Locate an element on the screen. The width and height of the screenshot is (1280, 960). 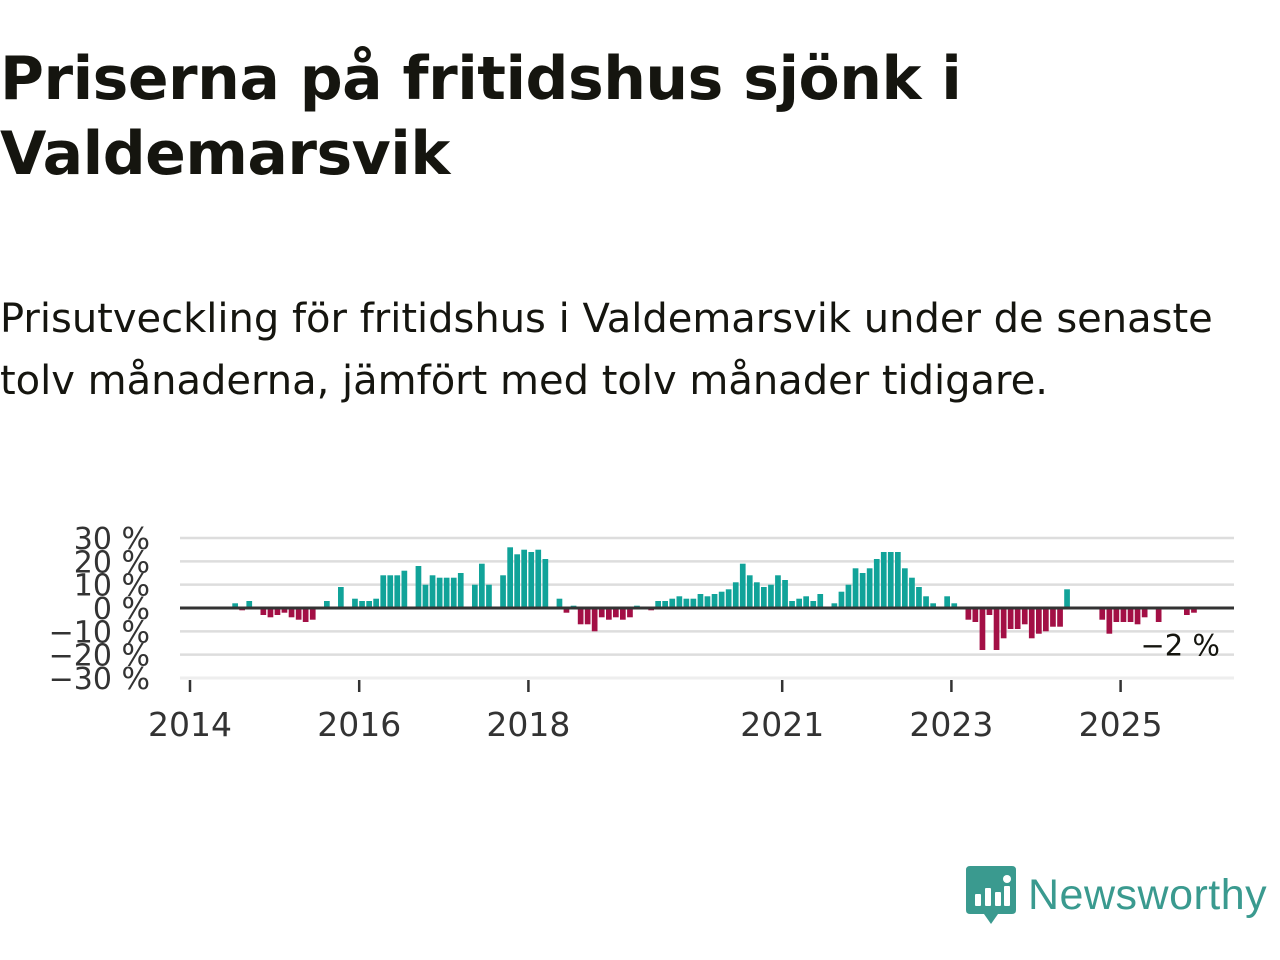
y-tick-label: 10 % is located at coordinates (112, 586).